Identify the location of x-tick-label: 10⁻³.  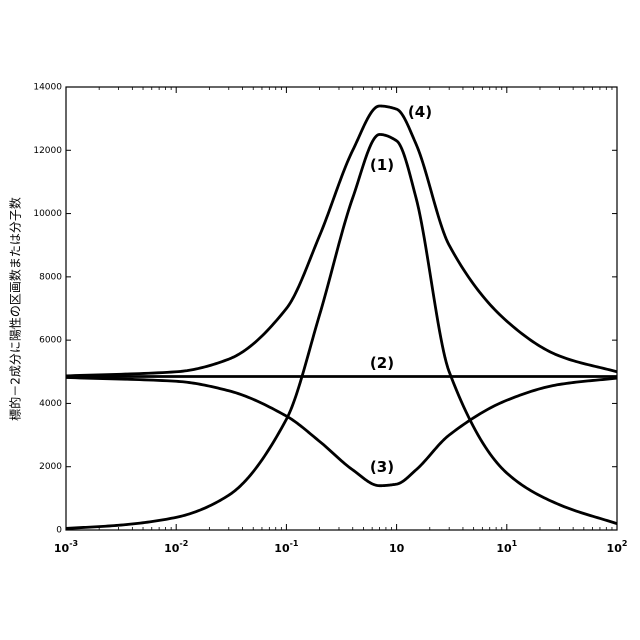
(66, 547).